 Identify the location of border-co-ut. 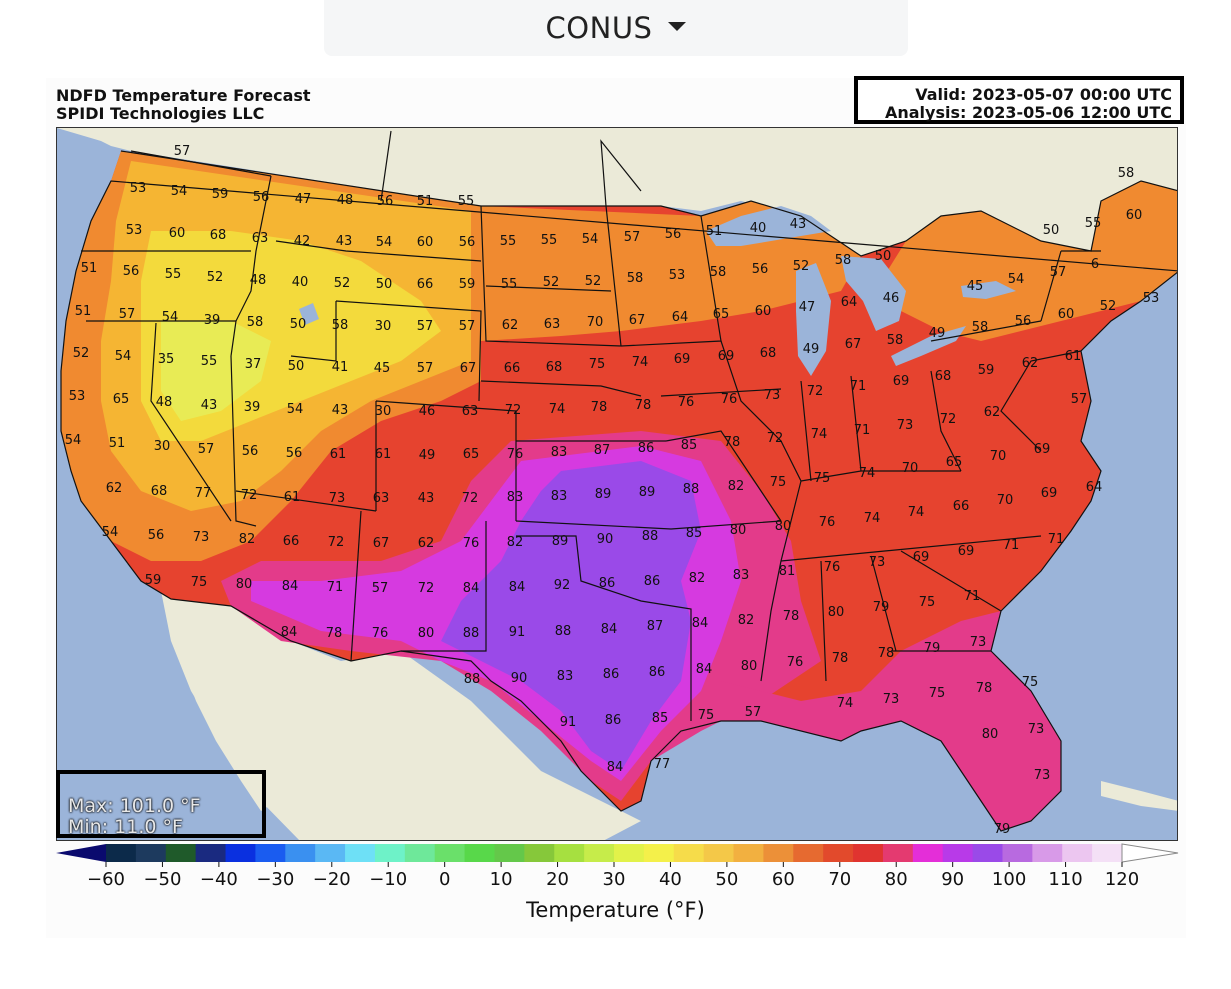
(313, 331).